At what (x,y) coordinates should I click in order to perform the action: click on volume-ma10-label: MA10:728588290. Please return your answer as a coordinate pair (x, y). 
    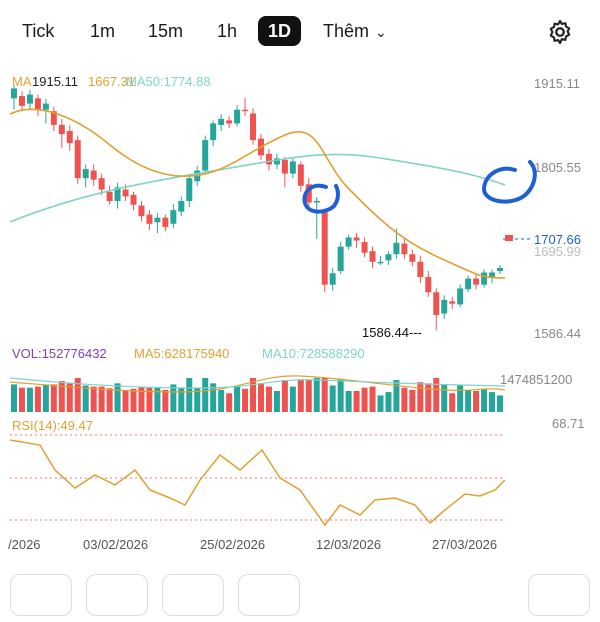
    Looking at the image, I should click on (313, 353).